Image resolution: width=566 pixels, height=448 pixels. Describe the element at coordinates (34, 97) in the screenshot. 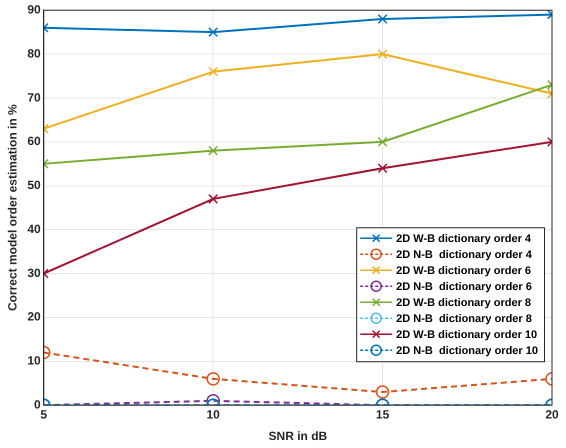

I see `y-tick-label: 70` at that location.